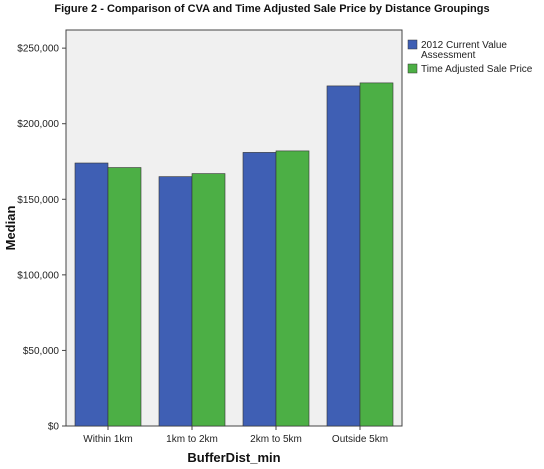 The image size is (544, 469). What do you see at coordinates (192, 439) in the screenshot?
I see `x-tick-label: 1km to 2km` at bounding box center [192, 439].